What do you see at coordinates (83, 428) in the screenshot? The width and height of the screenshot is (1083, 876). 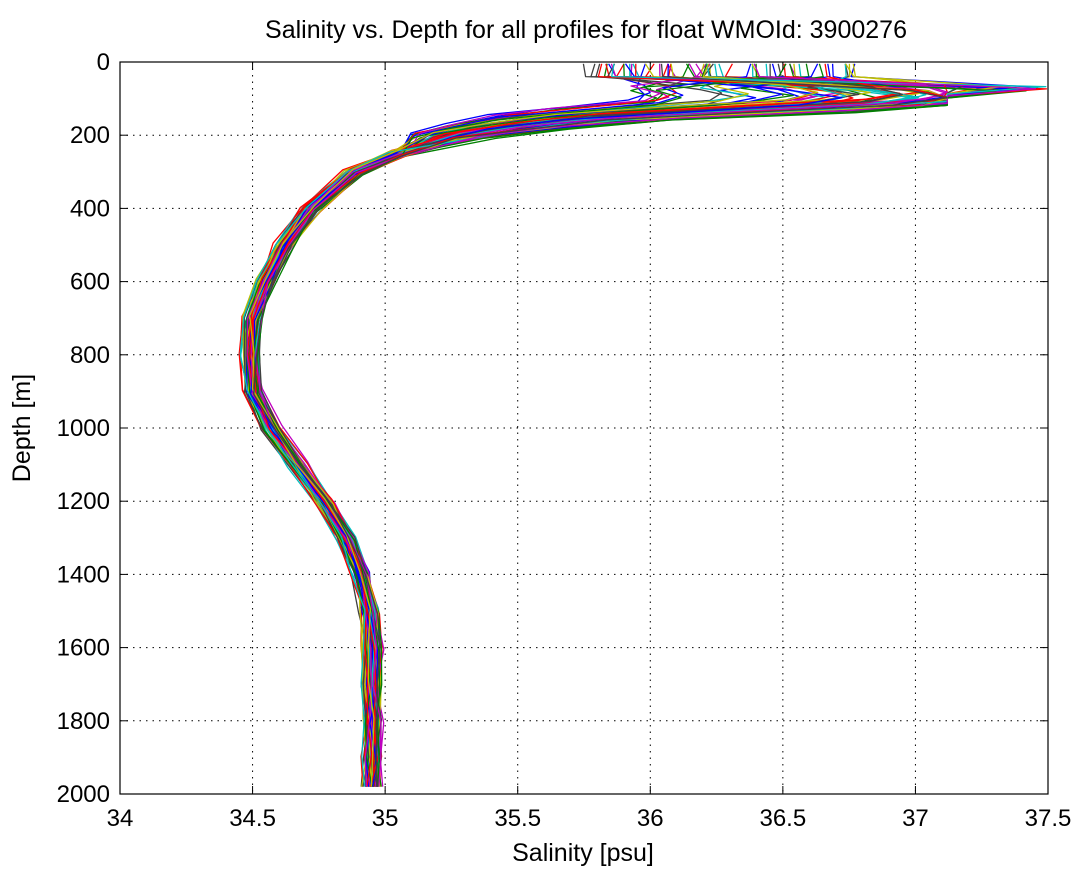 I see `y-tick-label: 1000` at bounding box center [83, 428].